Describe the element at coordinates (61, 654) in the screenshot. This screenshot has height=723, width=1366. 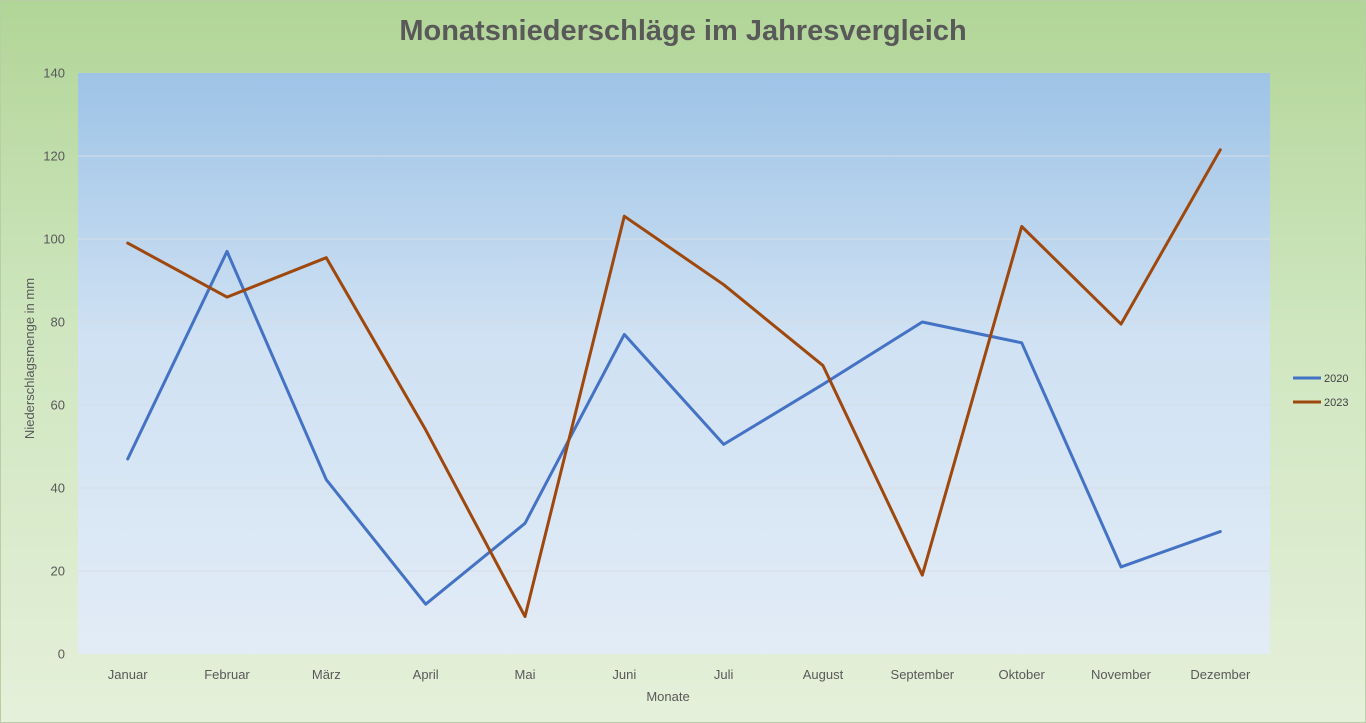
I see `y-tick-label: 0` at that location.